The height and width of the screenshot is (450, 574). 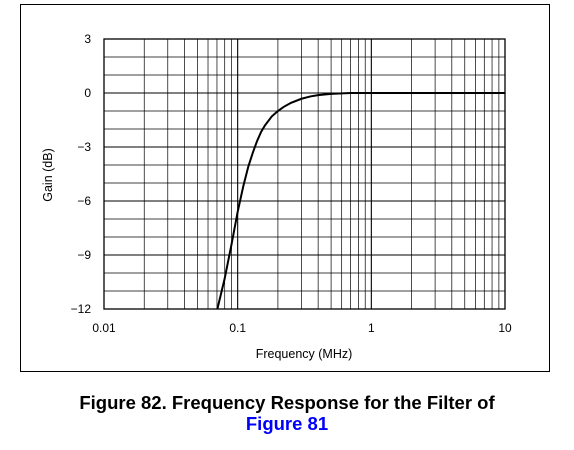 What do you see at coordinates (304, 354) in the screenshot?
I see `x-axis-label: Frequency (MHz)` at bounding box center [304, 354].